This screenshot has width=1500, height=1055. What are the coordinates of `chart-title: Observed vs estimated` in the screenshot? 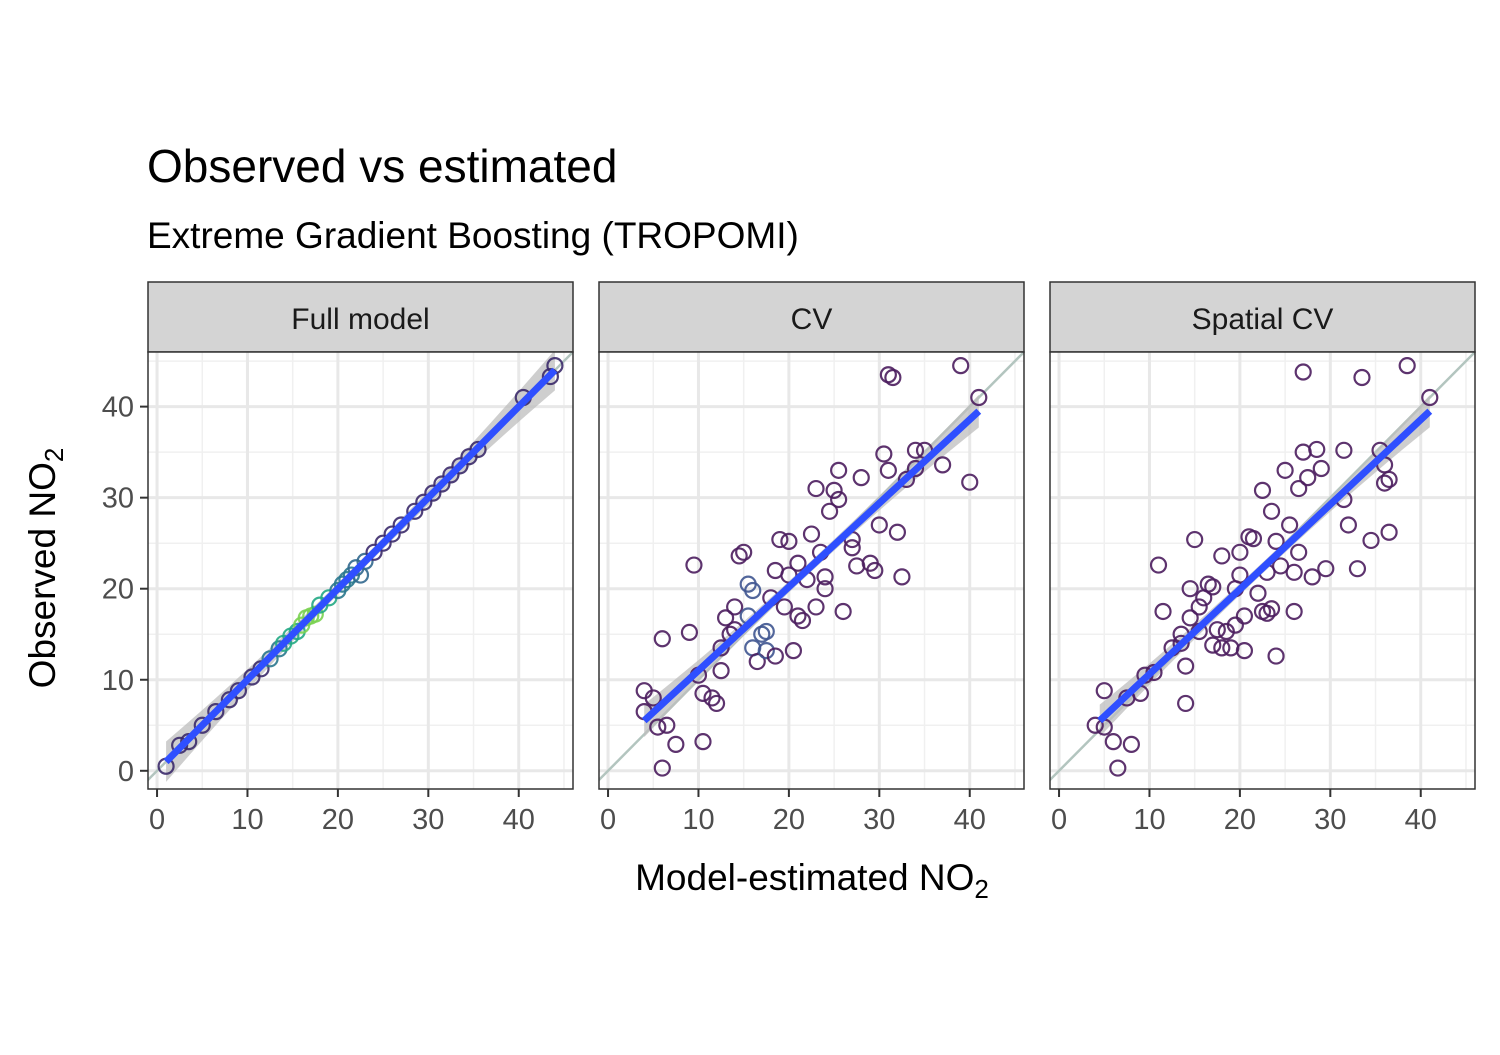 It's located at (382, 166).